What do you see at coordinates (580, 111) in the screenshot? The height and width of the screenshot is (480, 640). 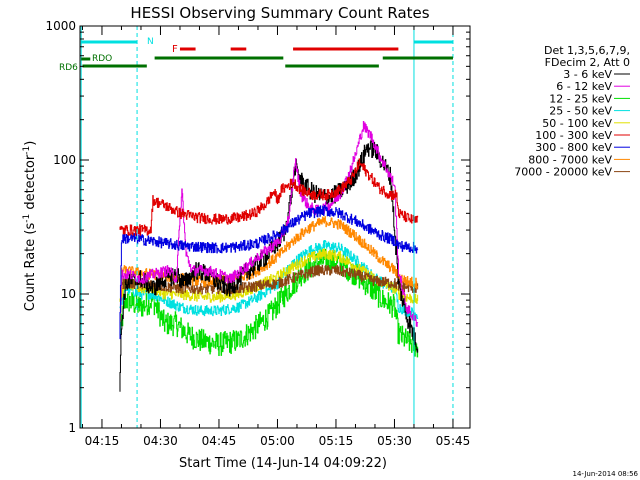 I see `legend-entry-label: 25 - 50 keV` at bounding box center [580, 111].